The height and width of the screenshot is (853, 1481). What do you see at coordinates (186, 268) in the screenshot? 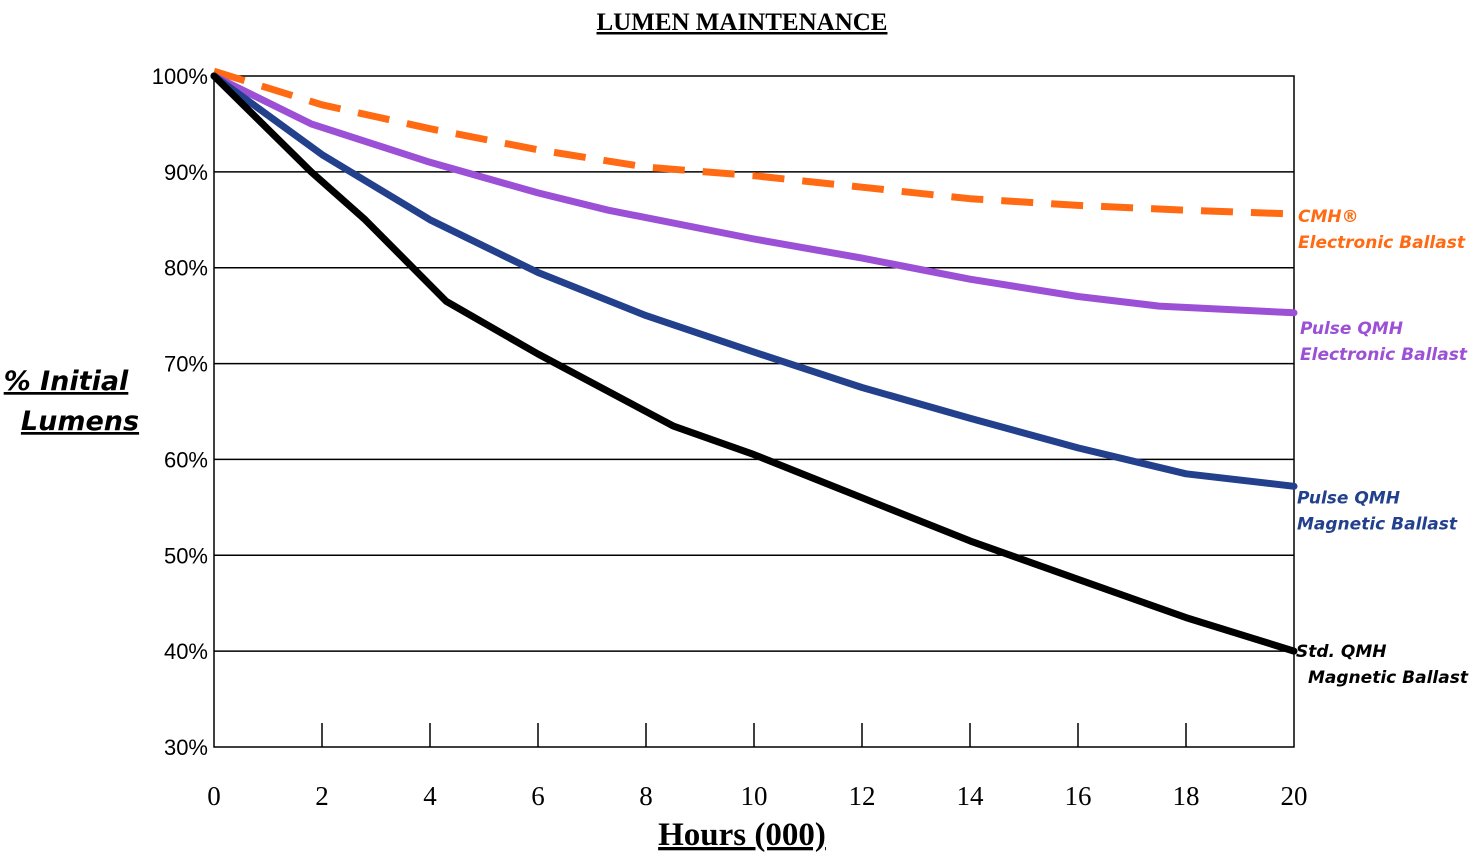
I see `y-tick-label: 80%` at bounding box center [186, 268].